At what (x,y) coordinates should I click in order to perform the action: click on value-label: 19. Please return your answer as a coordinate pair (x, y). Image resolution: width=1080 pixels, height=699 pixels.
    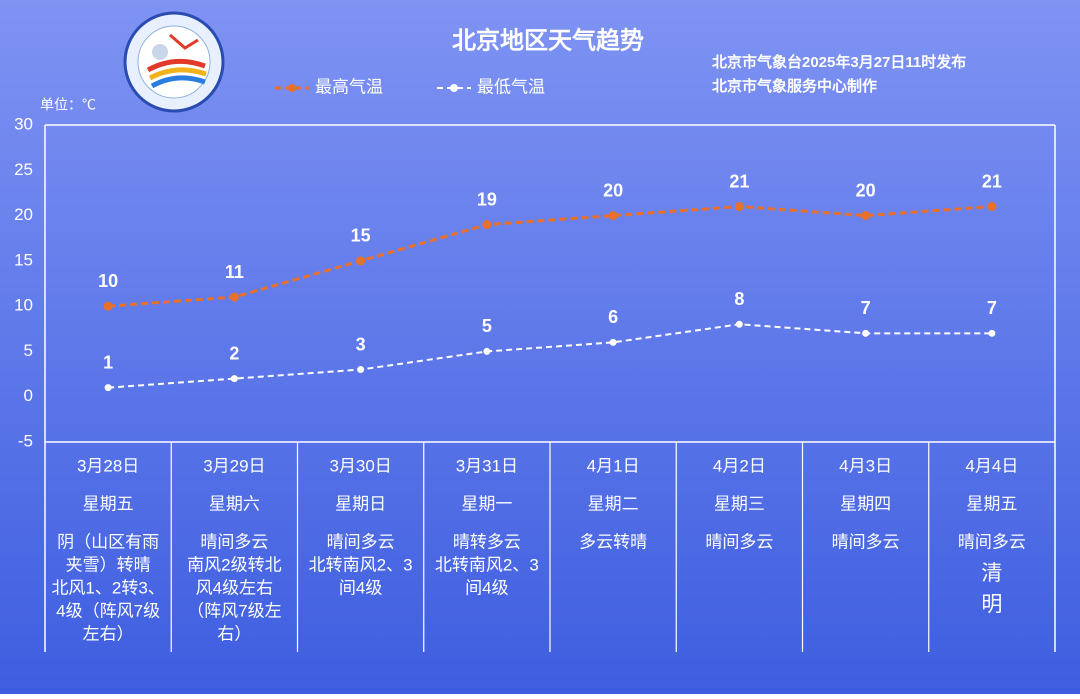
    Looking at the image, I should click on (487, 199).